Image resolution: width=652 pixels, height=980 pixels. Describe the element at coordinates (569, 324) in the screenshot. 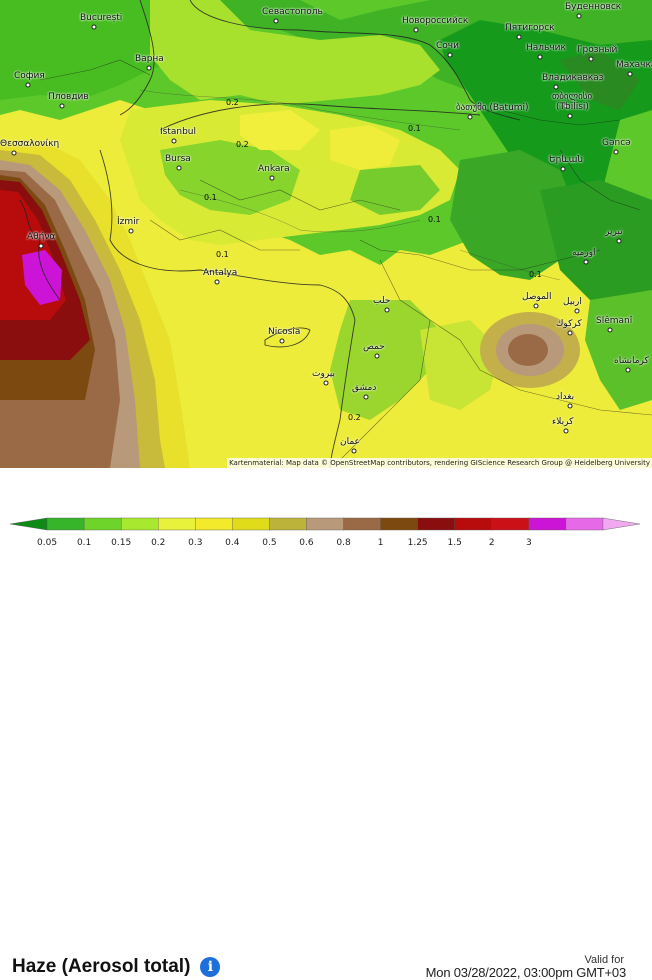

I see `city-label: كركوك` at that location.